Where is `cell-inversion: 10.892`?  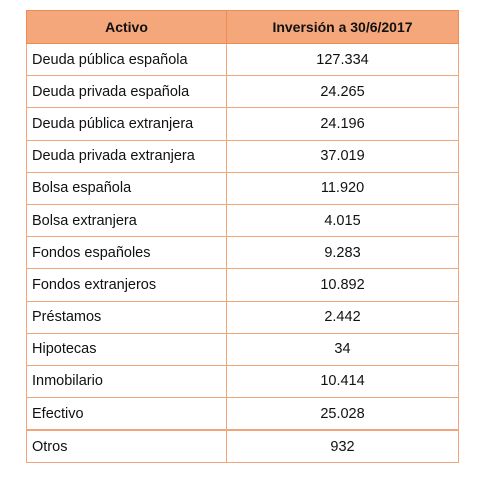 cell-inversion: 10.892 is located at coordinates (342, 285).